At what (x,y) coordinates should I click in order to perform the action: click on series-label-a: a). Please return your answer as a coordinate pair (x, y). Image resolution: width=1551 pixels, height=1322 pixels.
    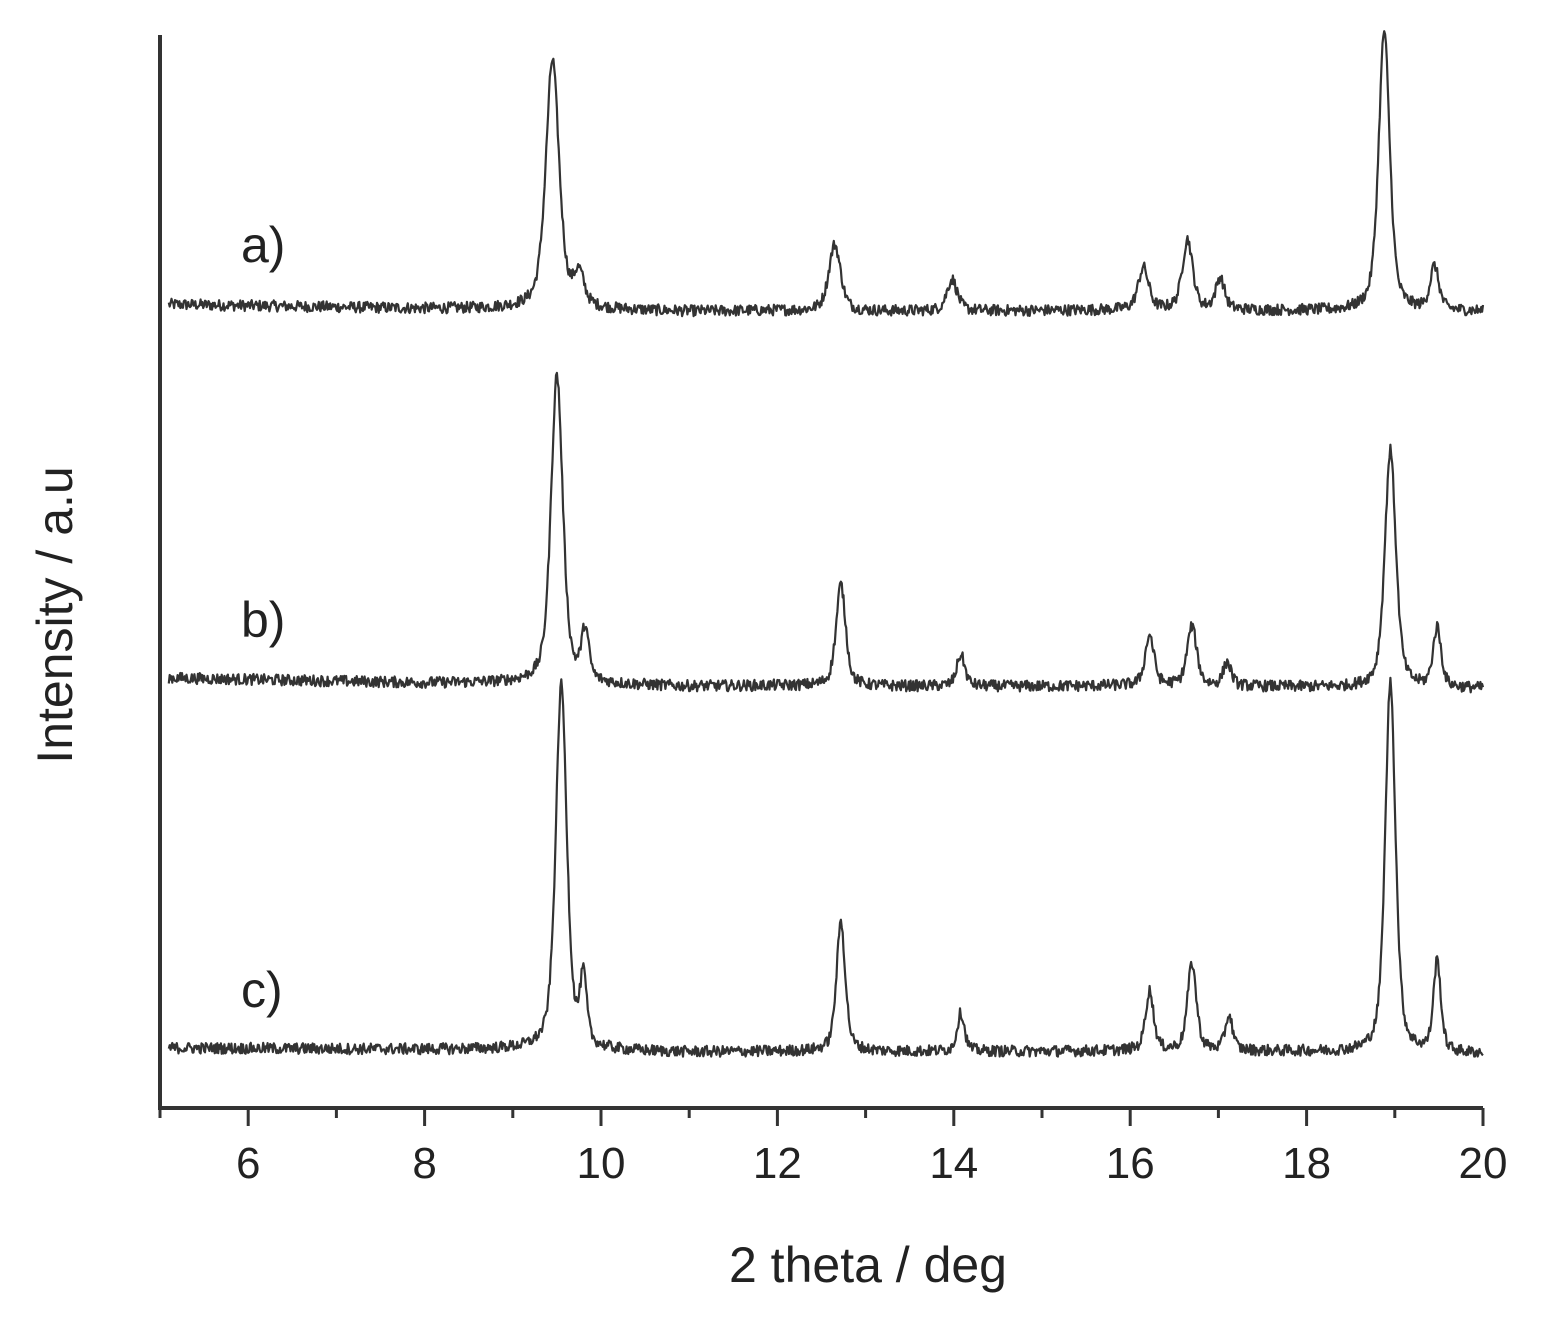
    Looking at the image, I should click on (263, 245).